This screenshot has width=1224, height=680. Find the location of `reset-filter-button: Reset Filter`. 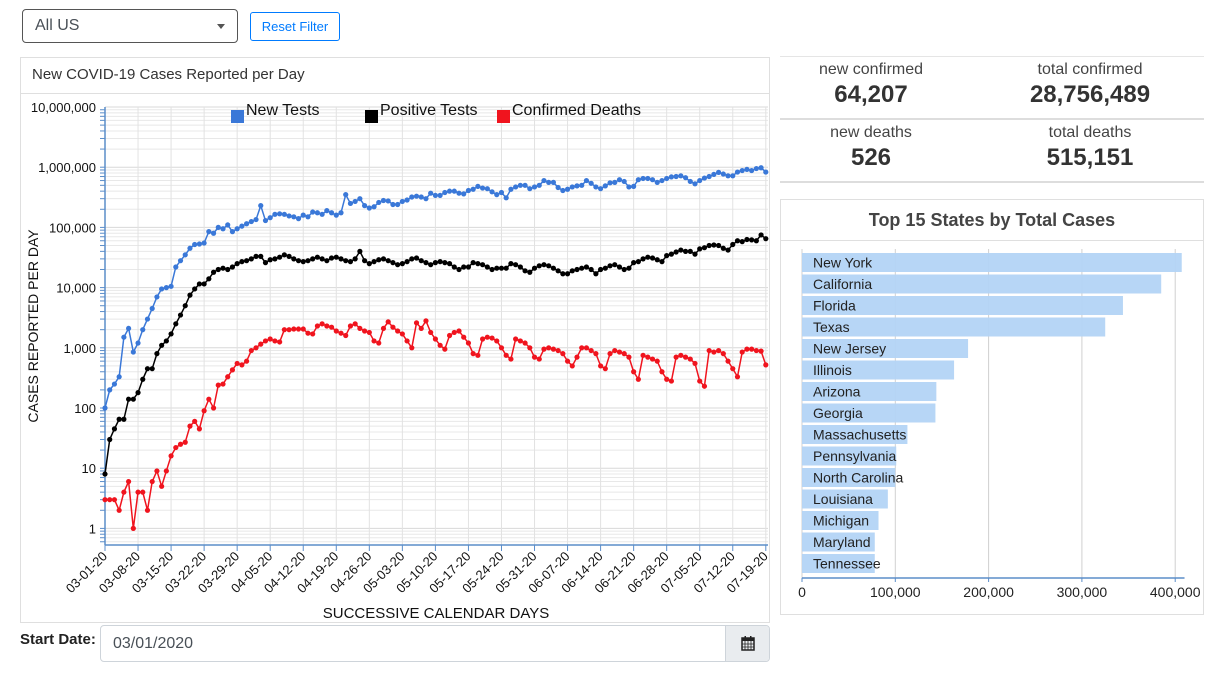

reset-filter-button: Reset Filter is located at coordinates (295, 26).